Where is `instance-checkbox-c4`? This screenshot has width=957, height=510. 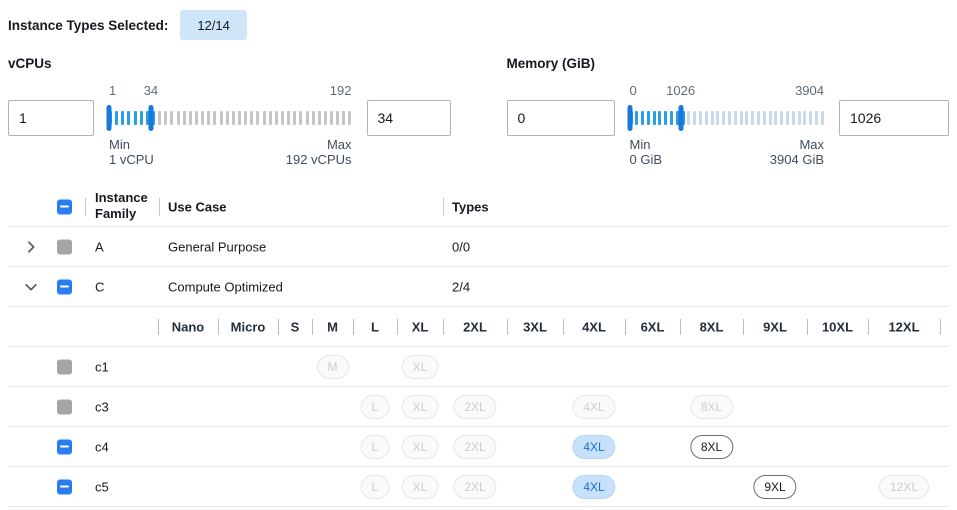
instance-checkbox-c4 is located at coordinates (64, 446).